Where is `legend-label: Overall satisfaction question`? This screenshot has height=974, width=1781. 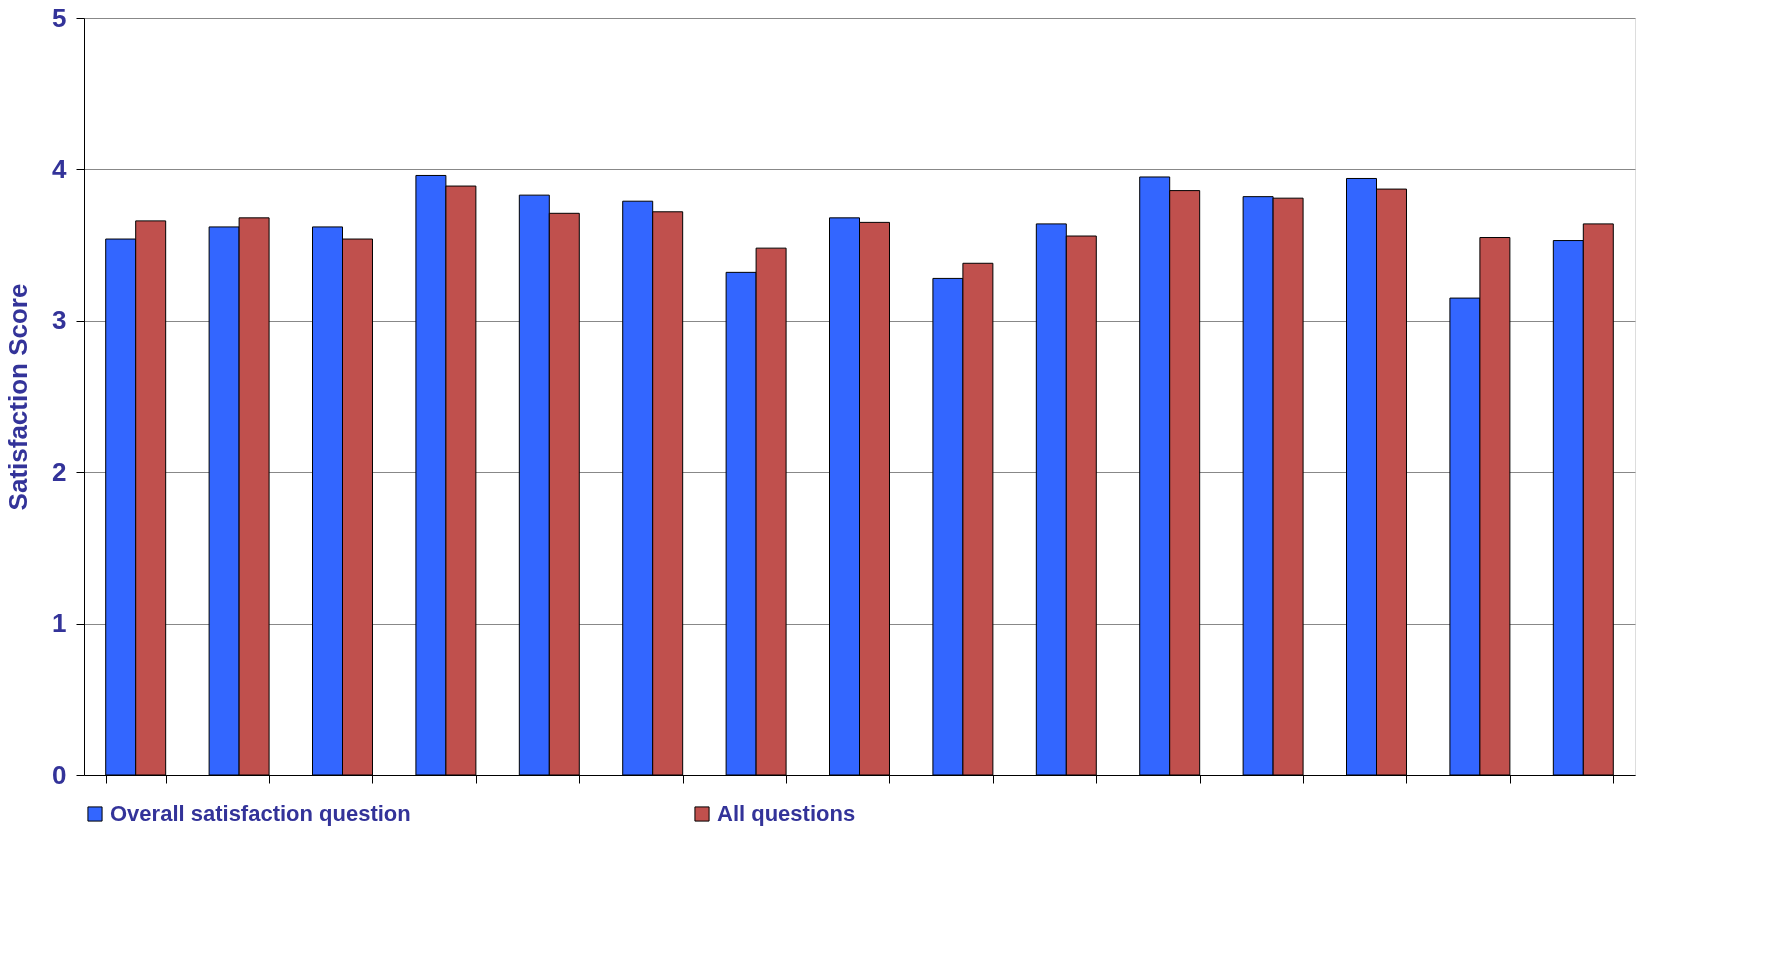 legend-label: Overall satisfaction question is located at coordinates (260, 813).